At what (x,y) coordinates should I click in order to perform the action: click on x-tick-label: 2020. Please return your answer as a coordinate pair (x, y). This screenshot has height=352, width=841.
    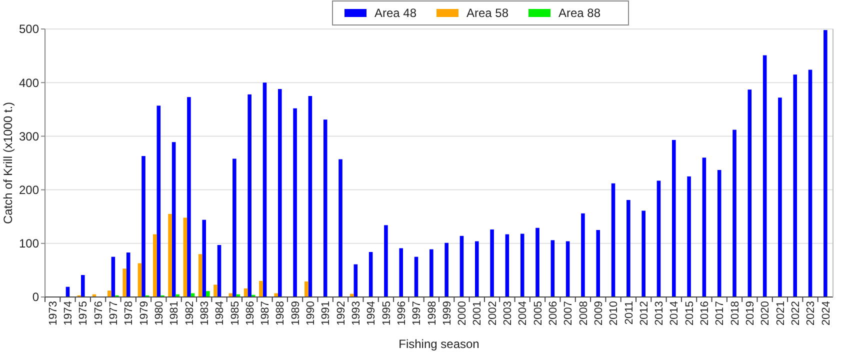
    Looking at the image, I should click on (766, 313).